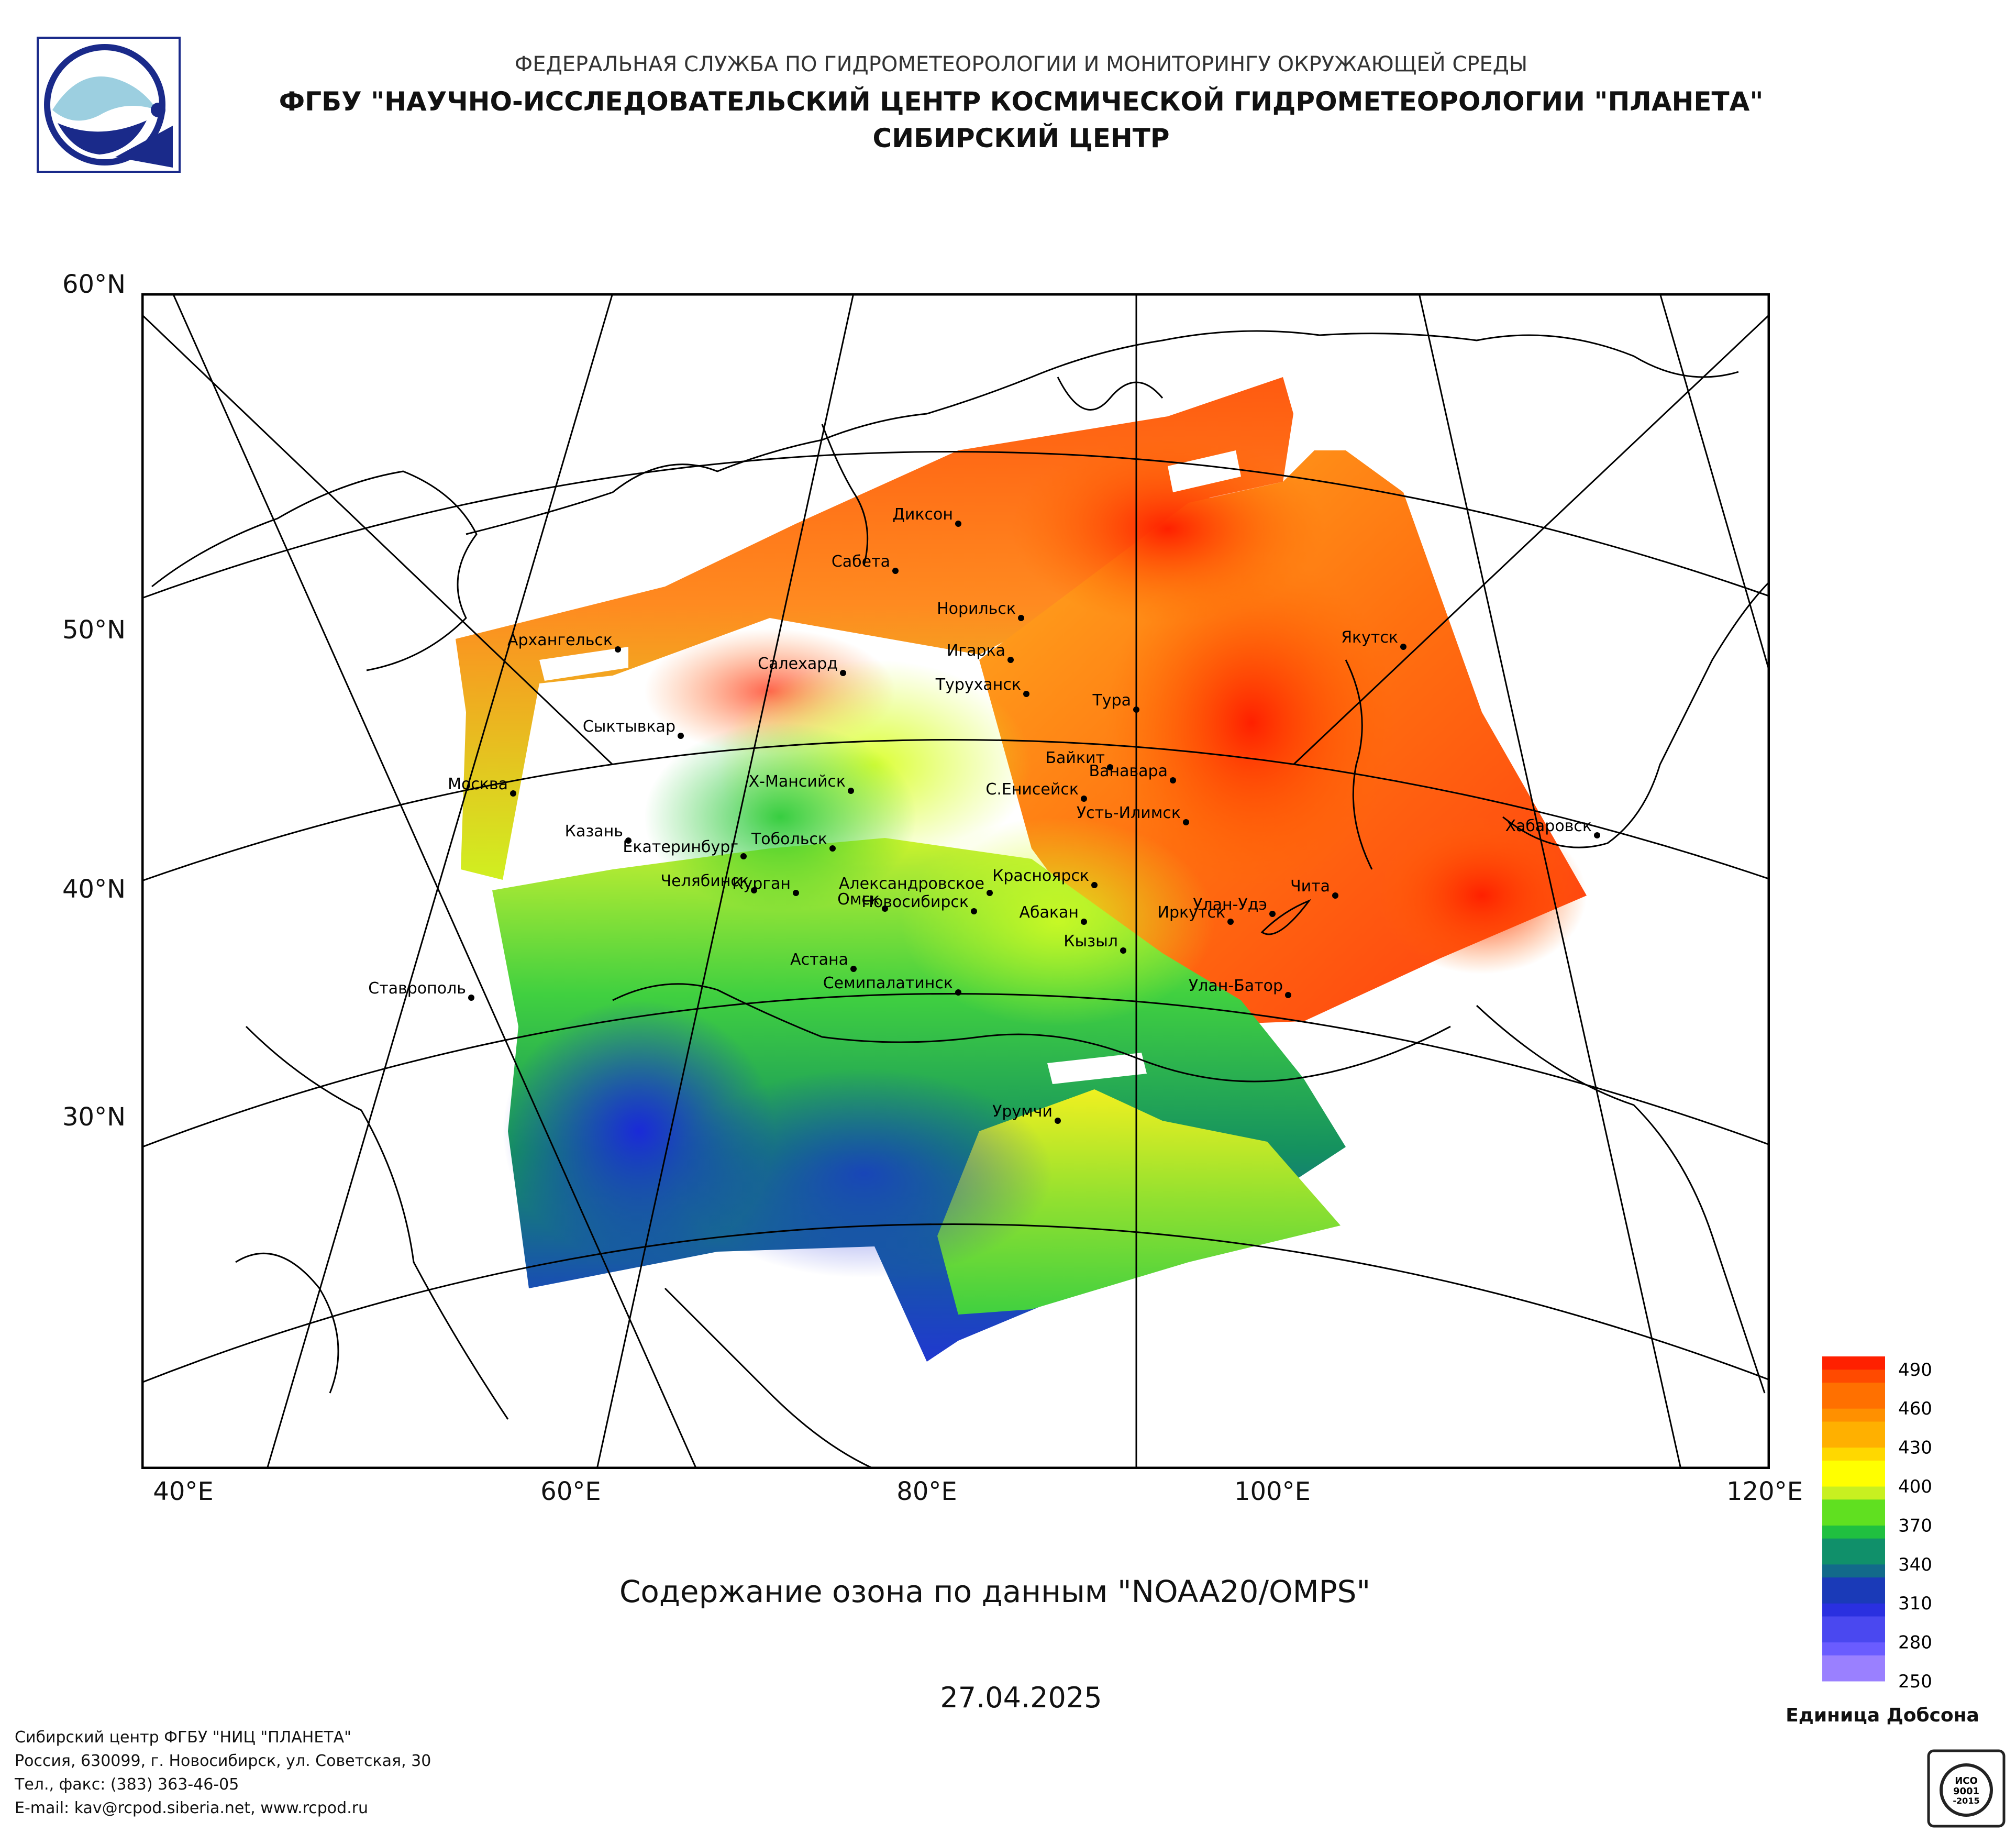  I want to click on legend-tick-370: 370, so click(1915, 1525).